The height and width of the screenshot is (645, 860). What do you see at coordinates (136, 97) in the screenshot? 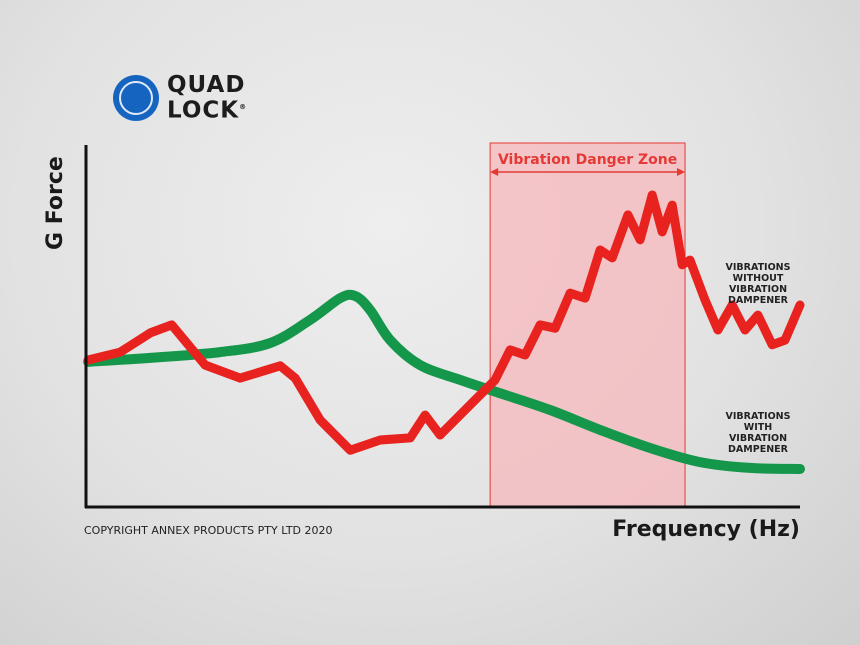
I see `quad-lock-logo-icon` at bounding box center [136, 97].